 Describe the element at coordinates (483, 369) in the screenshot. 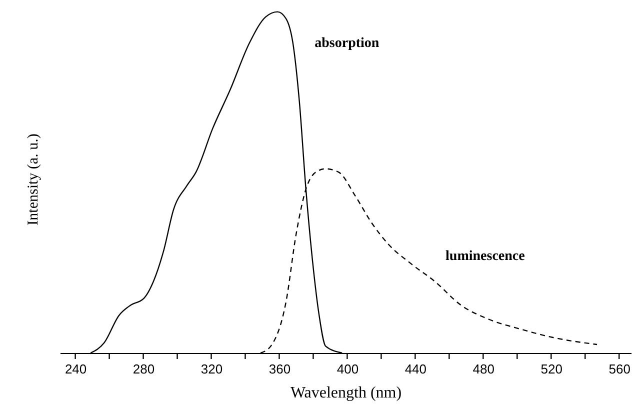

I see `x-tick-label: 480` at that location.